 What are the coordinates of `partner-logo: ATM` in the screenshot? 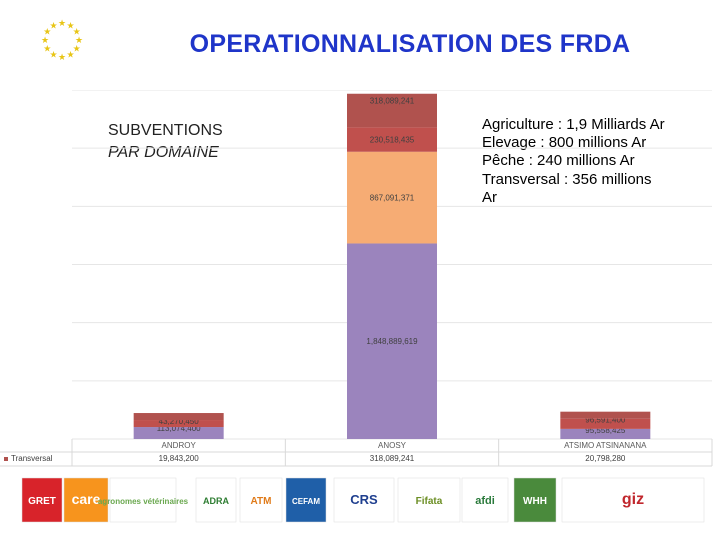 It's located at (261, 500).